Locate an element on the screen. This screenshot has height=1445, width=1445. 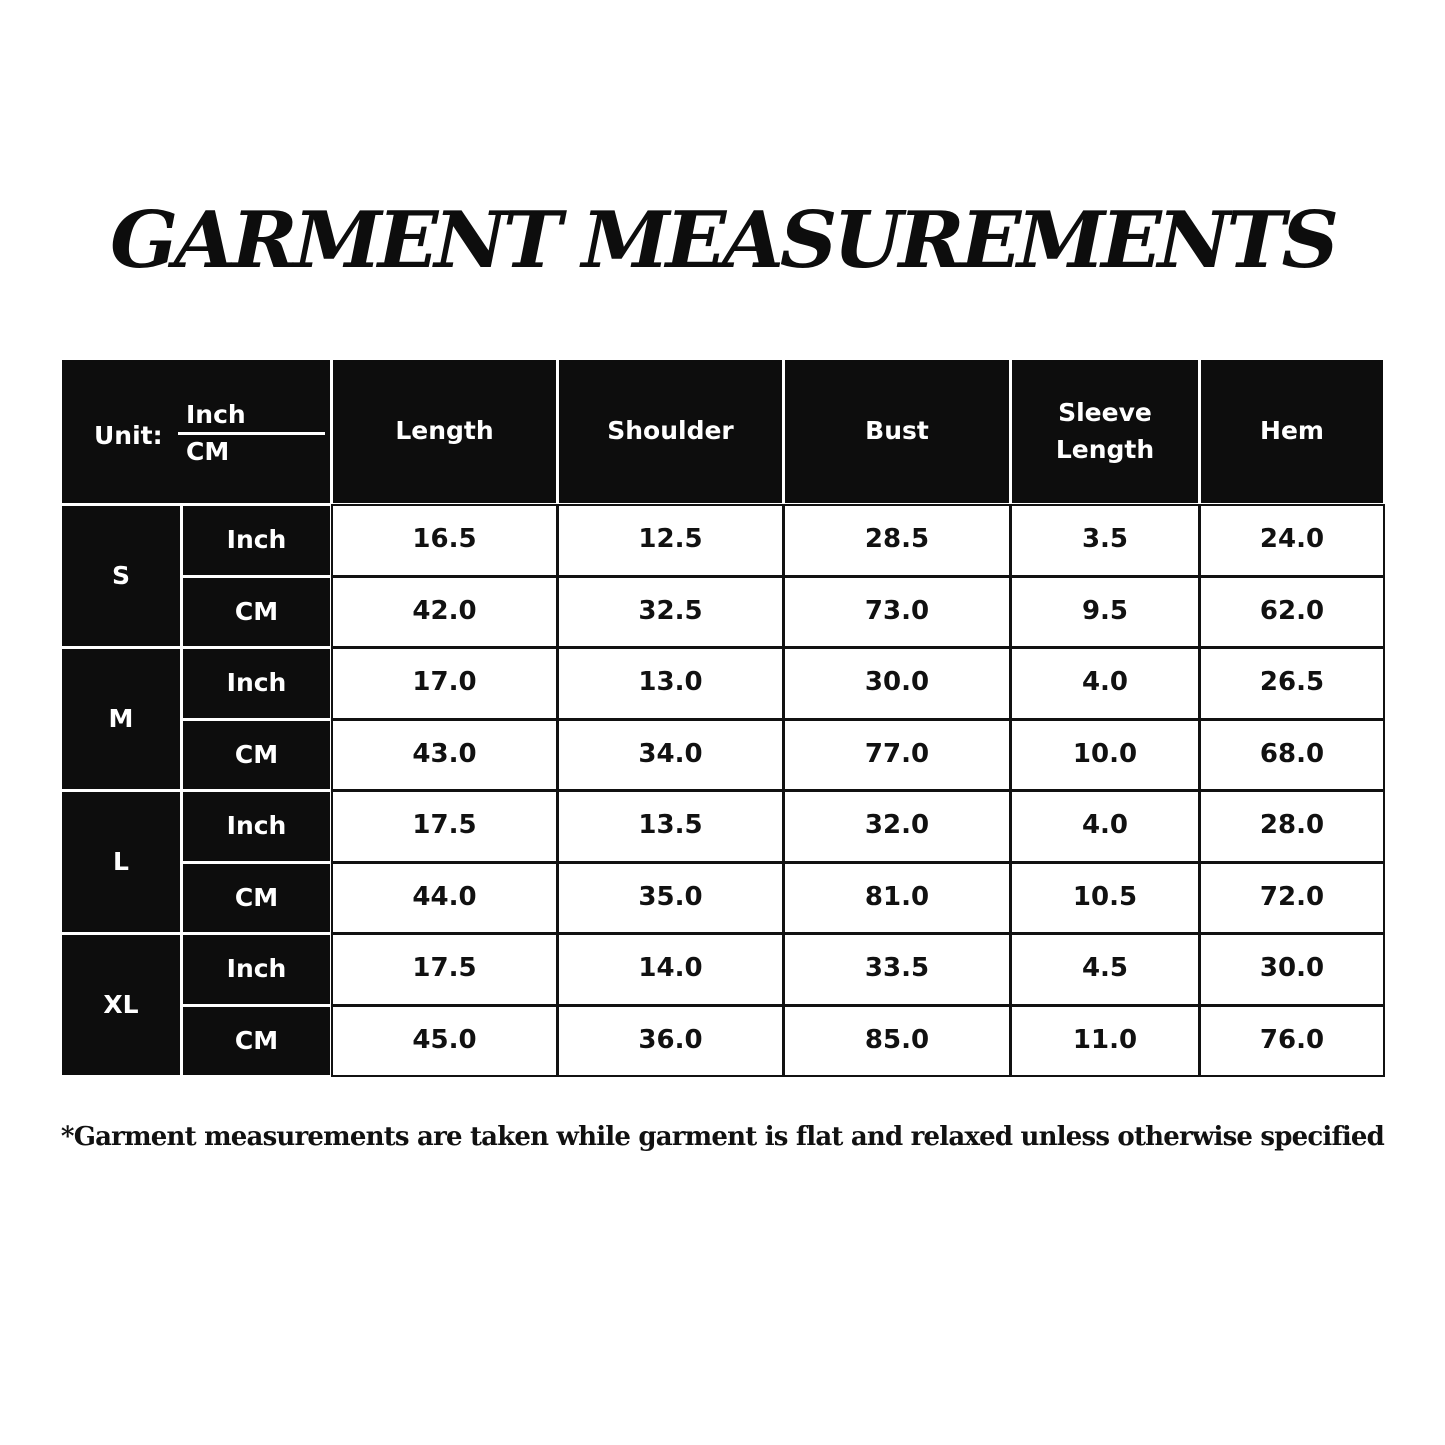
value-cell: 4.5 is located at coordinates (1105, 969).